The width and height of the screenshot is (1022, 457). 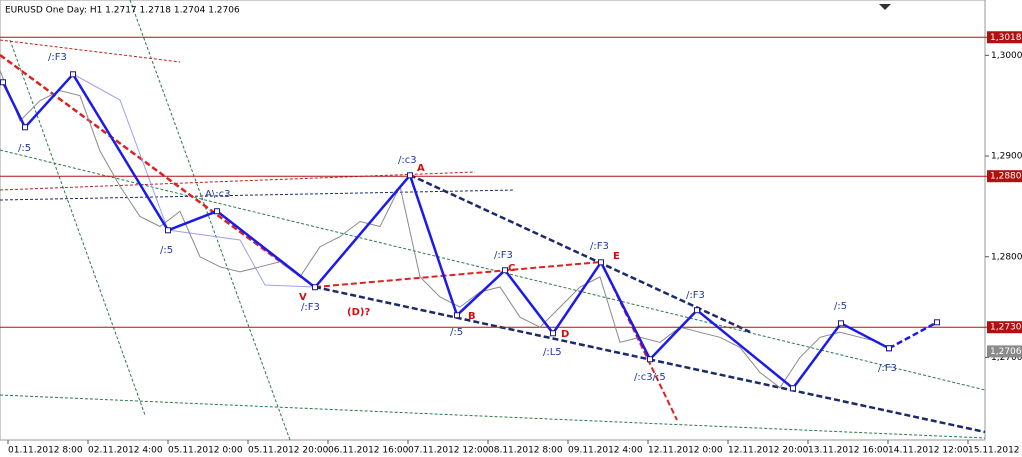 I want to click on wave-annotation: B, so click(x=472, y=316).